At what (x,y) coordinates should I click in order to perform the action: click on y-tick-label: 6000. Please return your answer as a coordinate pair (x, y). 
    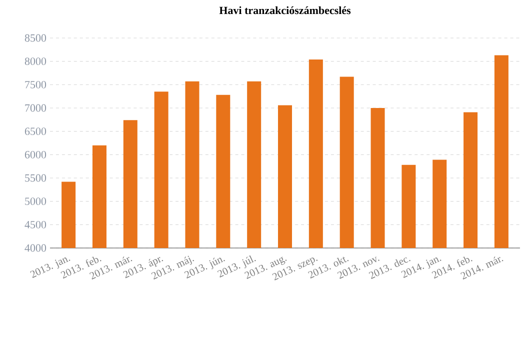
    Looking at the image, I should click on (35, 154).